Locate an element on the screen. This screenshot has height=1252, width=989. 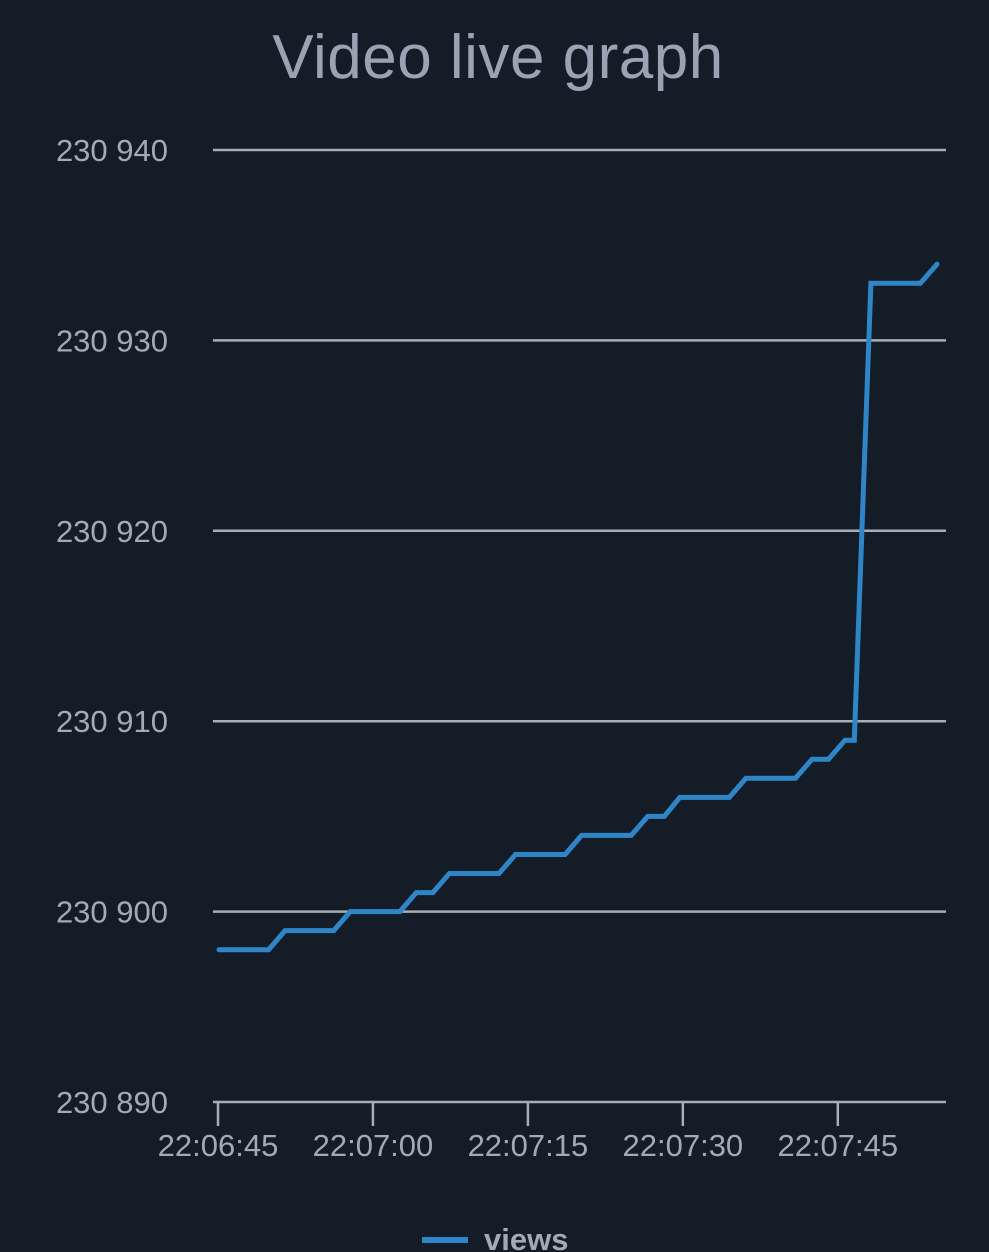
x-tick-label: 22:07:45 is located at coordinates (837, 1145).